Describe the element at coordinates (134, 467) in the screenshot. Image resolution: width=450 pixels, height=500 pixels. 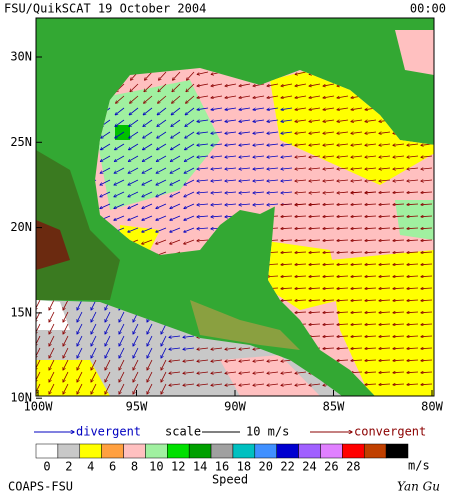
I see `colorbar-label: 8` at that location.